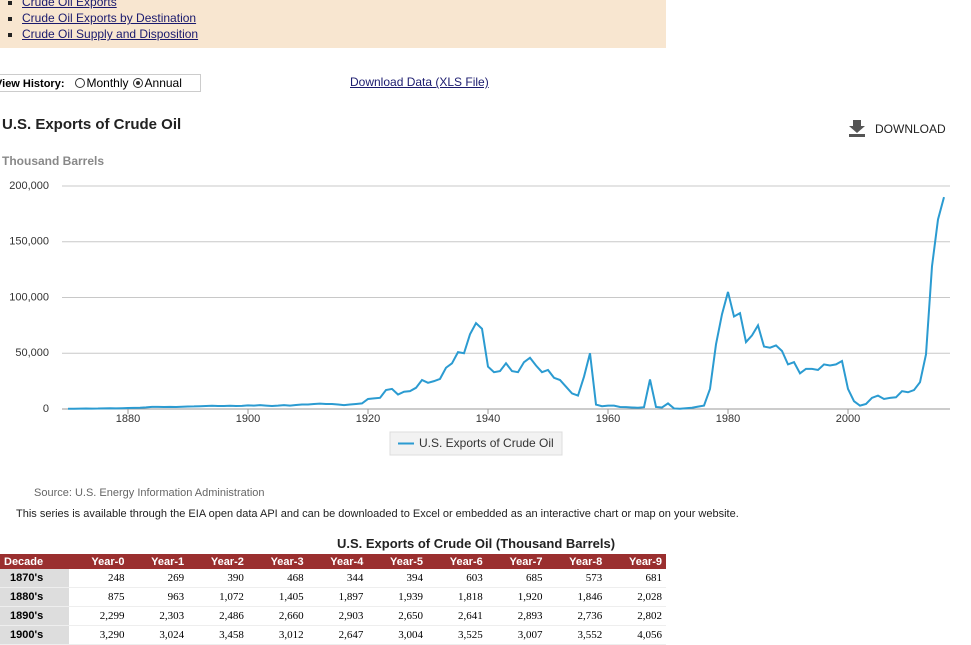 This screenshot has width=971, height=645. Describe the element at coordinates (110, 34) in the screenshot. I see `link: Crude Oil Supply and Disposition` at that location.